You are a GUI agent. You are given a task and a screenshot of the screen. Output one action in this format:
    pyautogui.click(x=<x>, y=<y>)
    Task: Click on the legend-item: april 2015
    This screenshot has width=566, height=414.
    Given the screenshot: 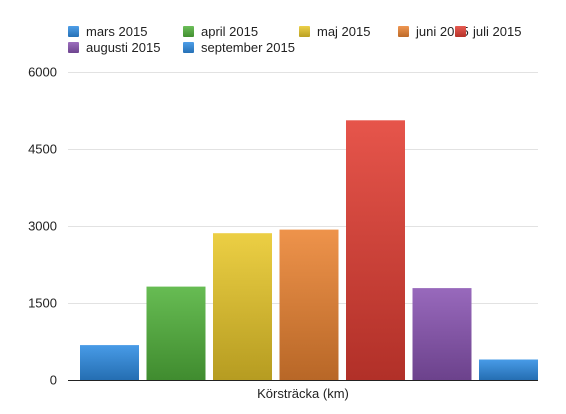 What is the action you would take?
    pyautogui.click(x=220, y=31)
    